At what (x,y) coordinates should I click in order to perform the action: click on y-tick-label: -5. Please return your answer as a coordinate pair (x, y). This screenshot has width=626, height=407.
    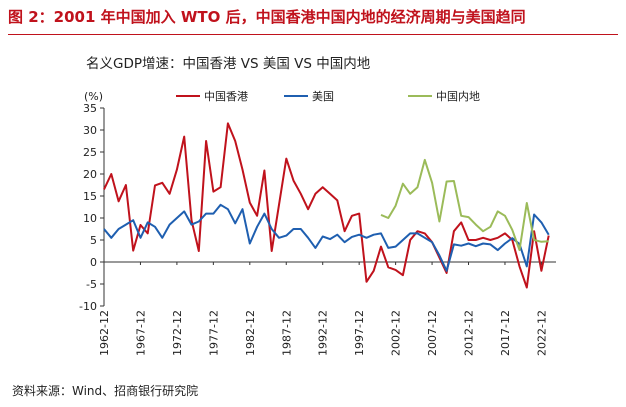
    Looking at the image, I should click on (91, 284).